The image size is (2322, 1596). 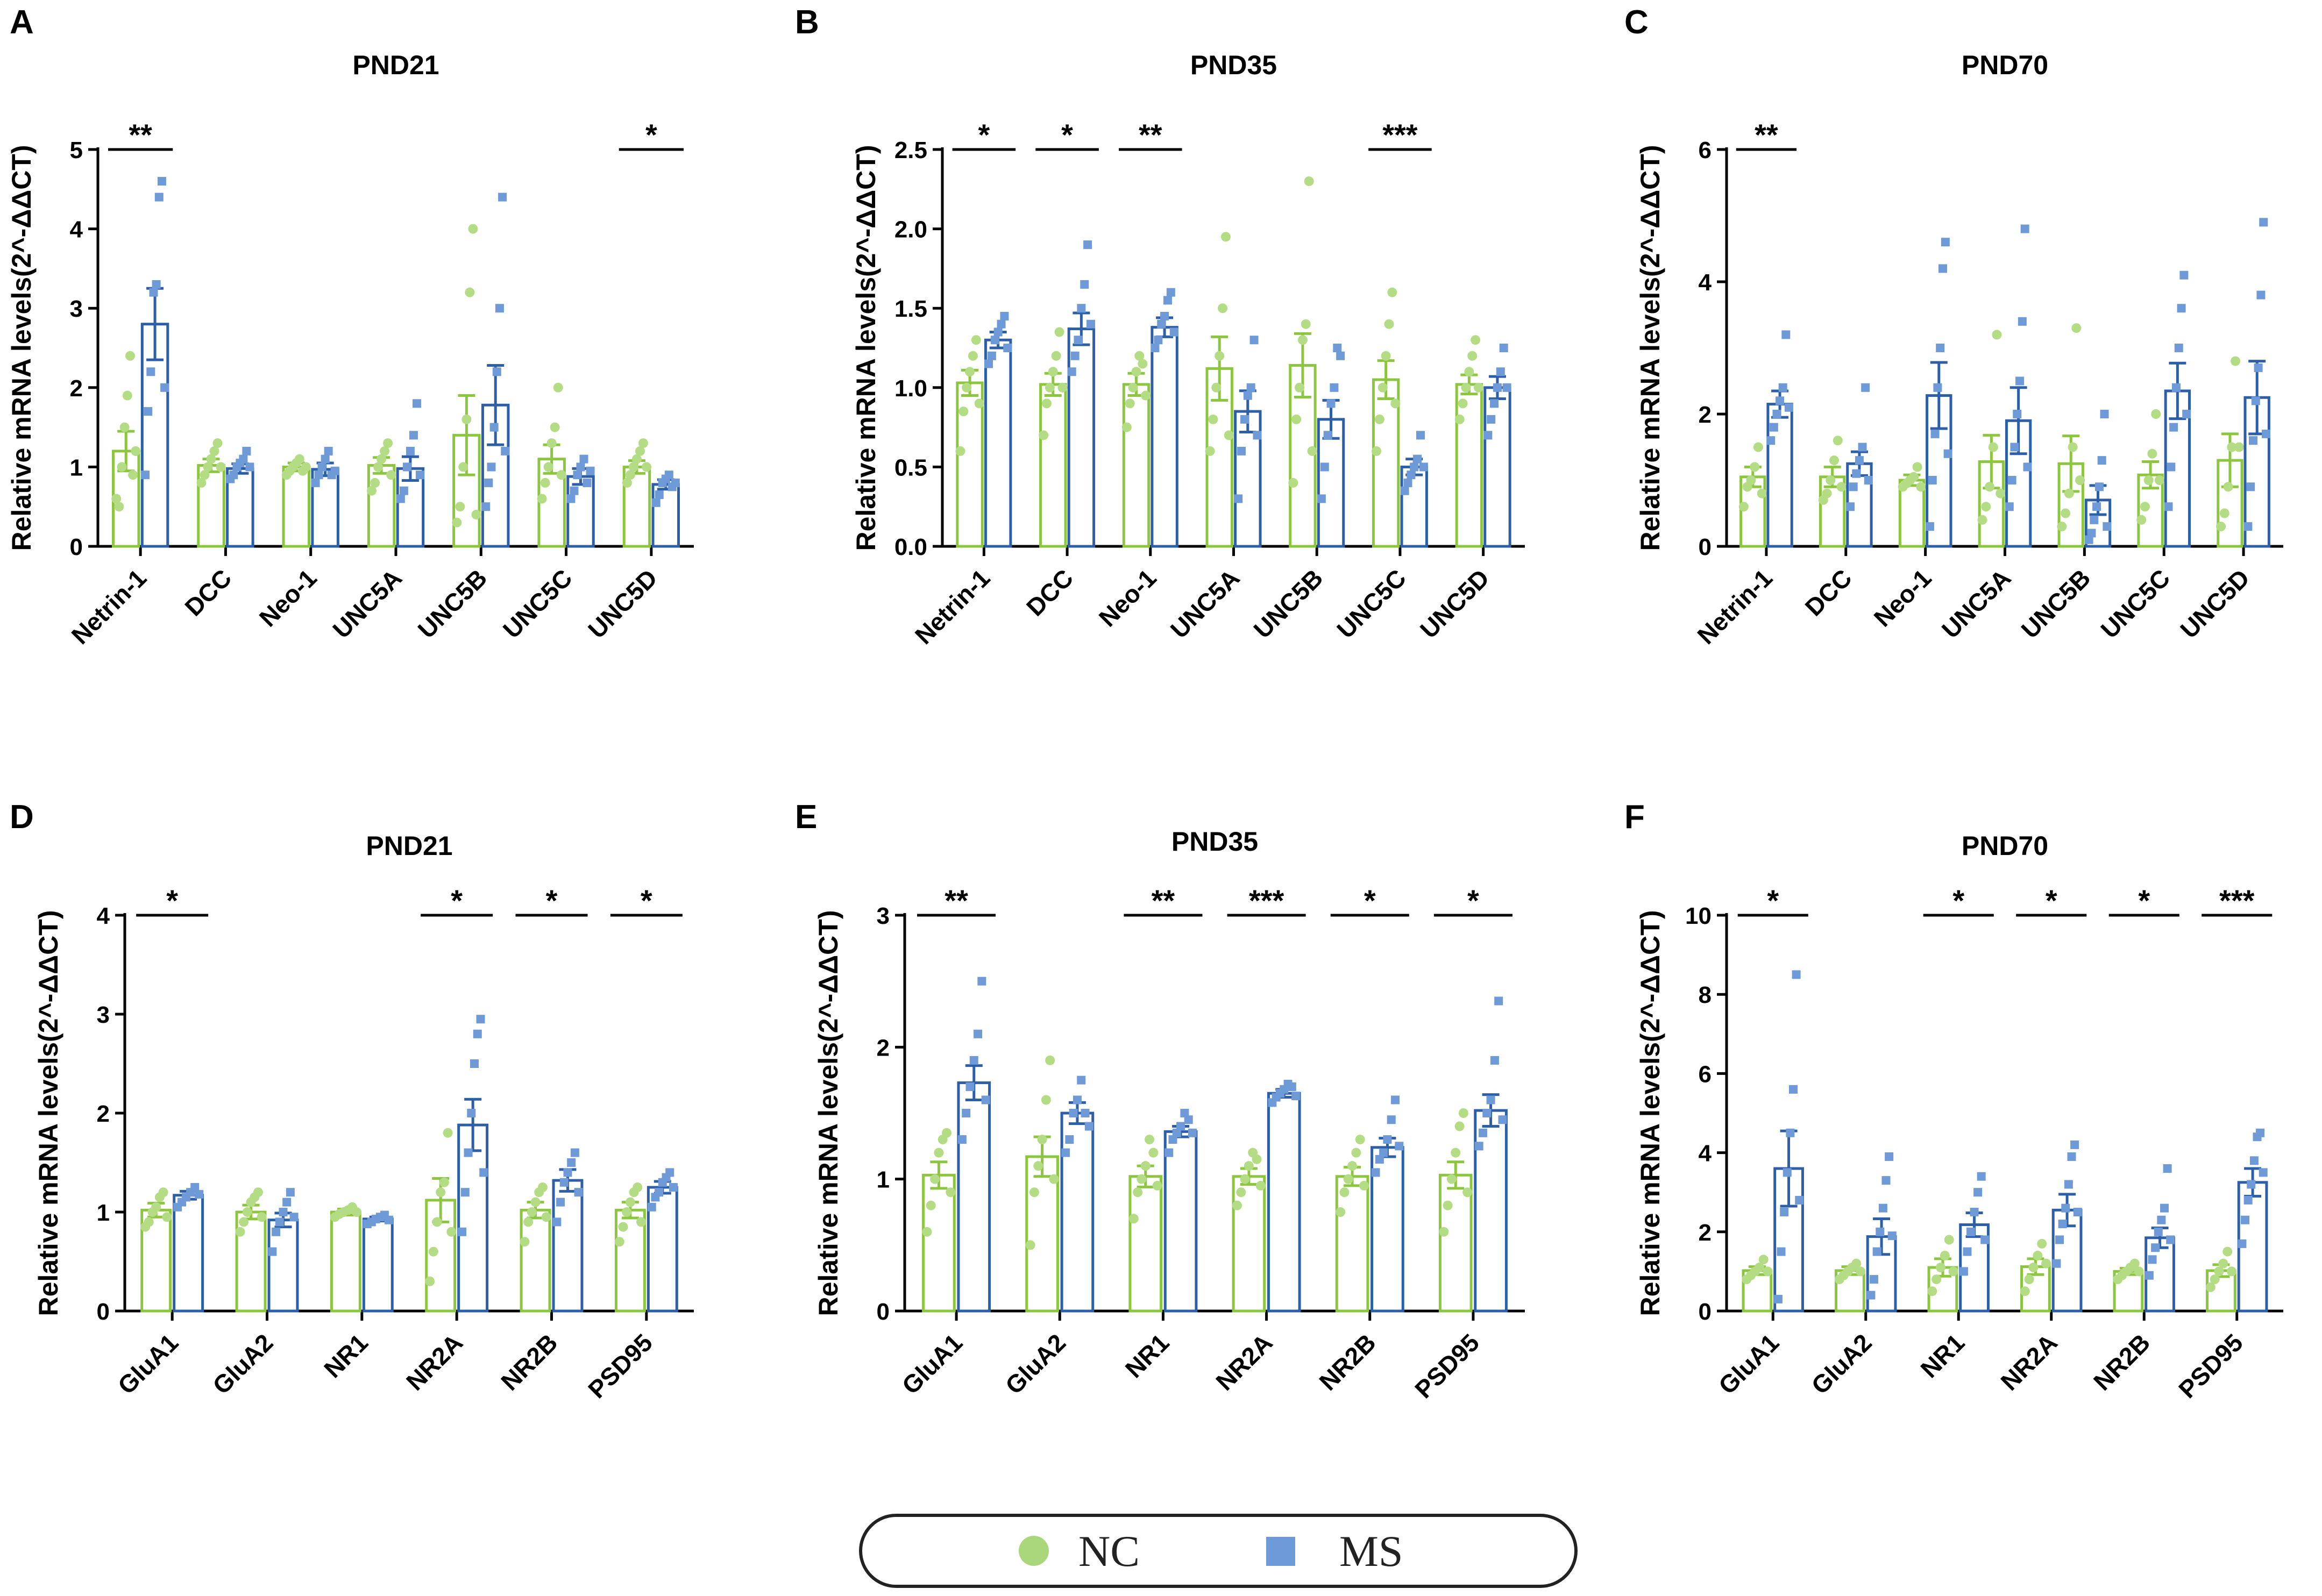 What do you see at coordinates (538, 604) in the screenshot?
I see `x-tick-label: UNC5C` at bounding box center [538, 604].